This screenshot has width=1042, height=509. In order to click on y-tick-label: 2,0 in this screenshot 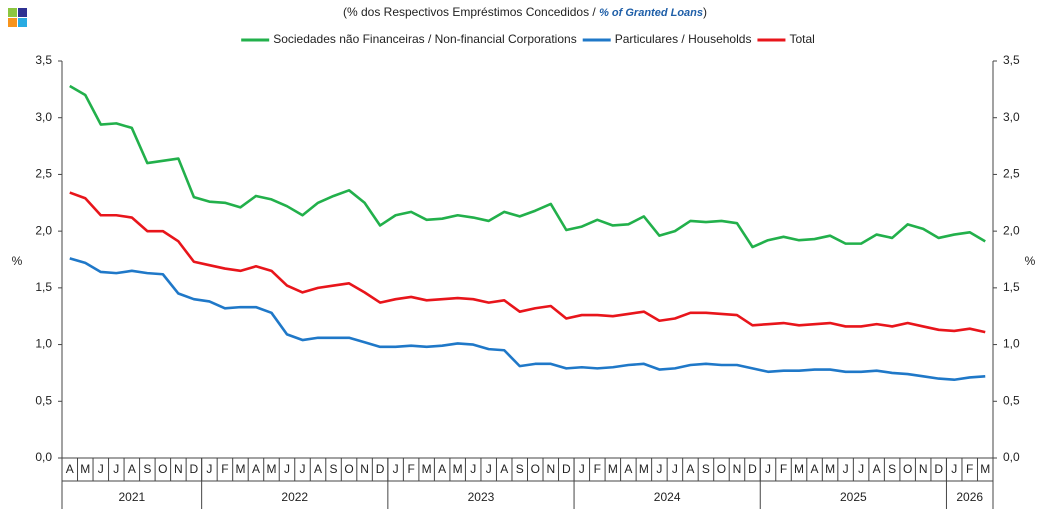, I will do `click(43, 230)`.